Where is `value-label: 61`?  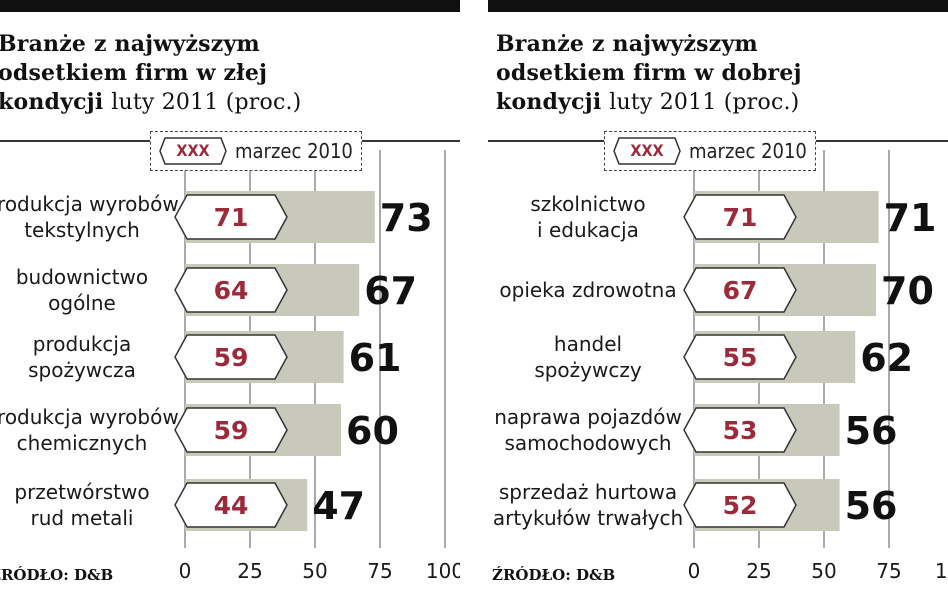
value-label: 61 is located at coordinates (375, 358).